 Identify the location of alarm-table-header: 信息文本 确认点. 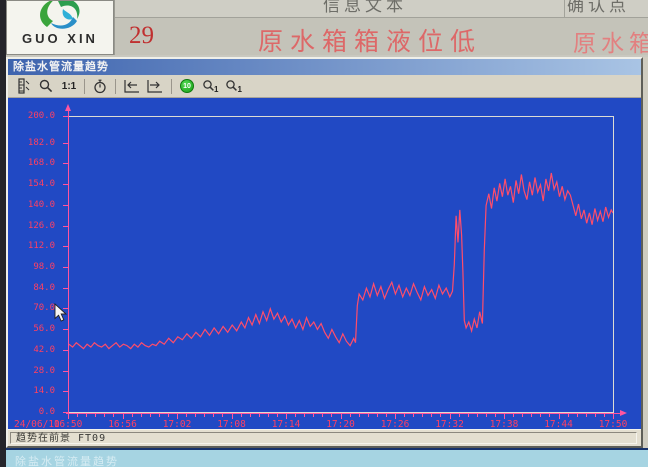
(381, 9).